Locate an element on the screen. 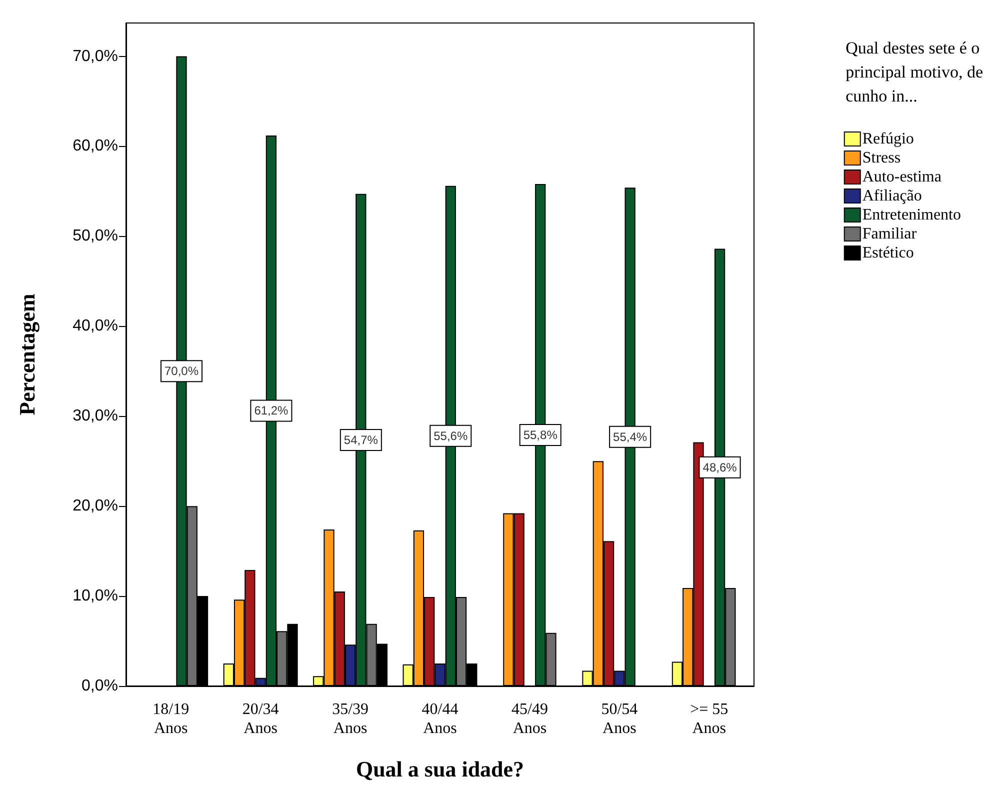 Image resolution: width=999 pixels, height=800 pixels. y-tick-label: 30,0% is located at coordinates (95, 416).